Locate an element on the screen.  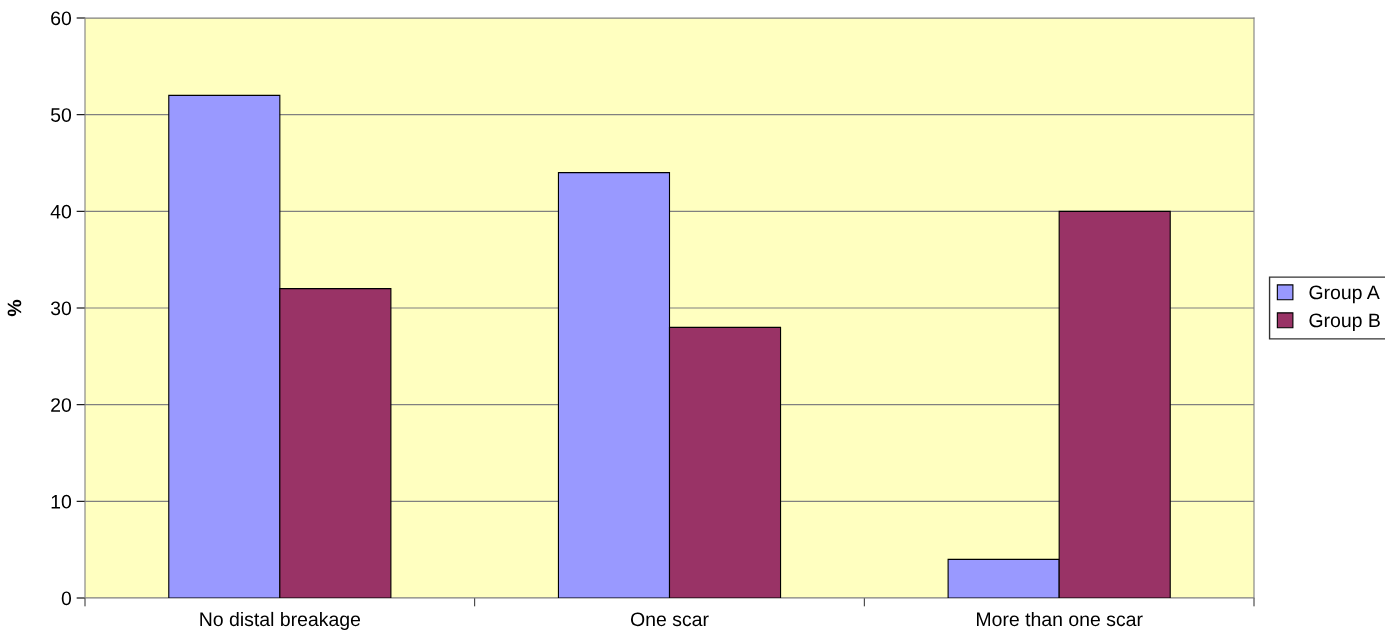
x-tick-label: More than one scar is located at coordinates (1060, 619).